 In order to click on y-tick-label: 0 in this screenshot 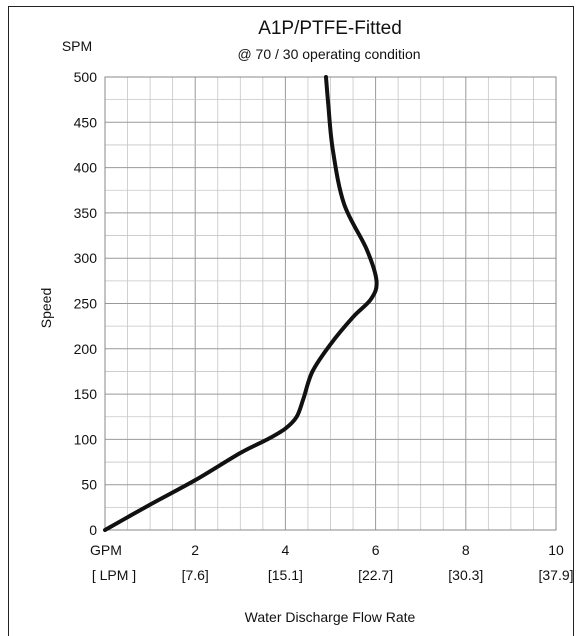, I will do `click(93, 530)`.